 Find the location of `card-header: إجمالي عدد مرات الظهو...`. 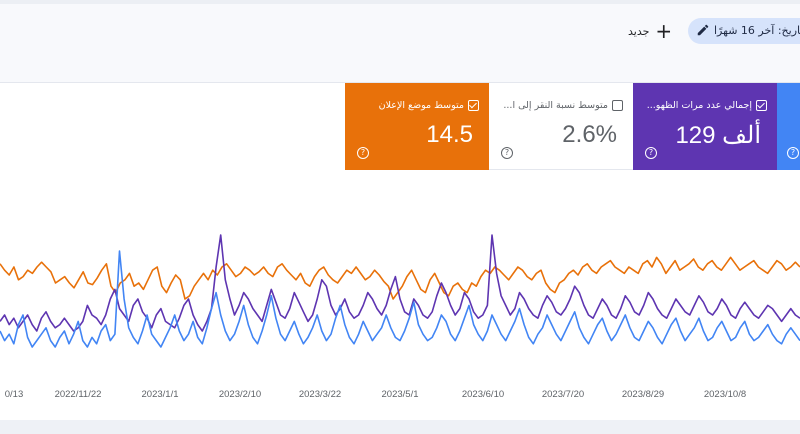

card-header: إجمالي عدد مرات الظهو... is located at coordinates (707, 105).